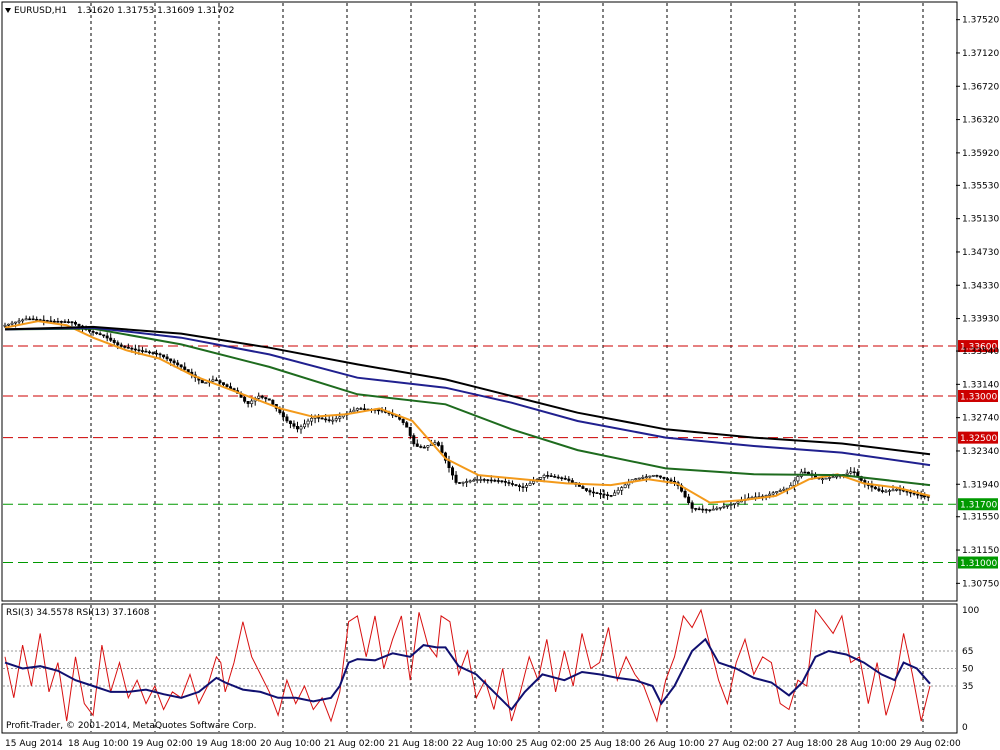 The image size is (1000, 750). I want to click on time-tick-label: 15 Aug 2014, so click(34, 744).